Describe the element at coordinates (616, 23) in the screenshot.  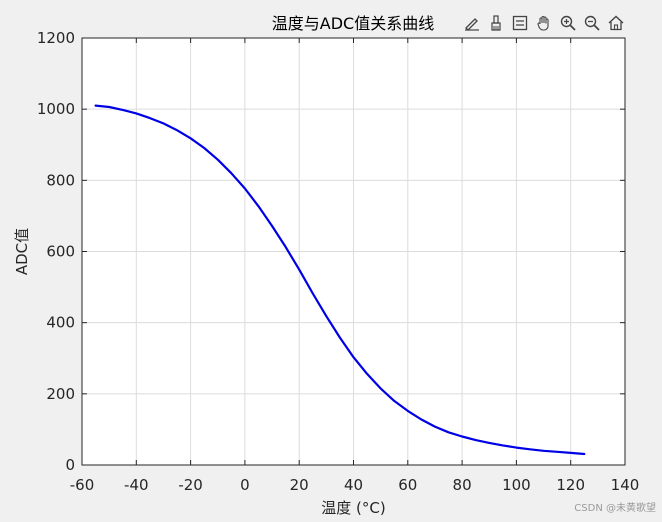
I see `home-icon` at that location.